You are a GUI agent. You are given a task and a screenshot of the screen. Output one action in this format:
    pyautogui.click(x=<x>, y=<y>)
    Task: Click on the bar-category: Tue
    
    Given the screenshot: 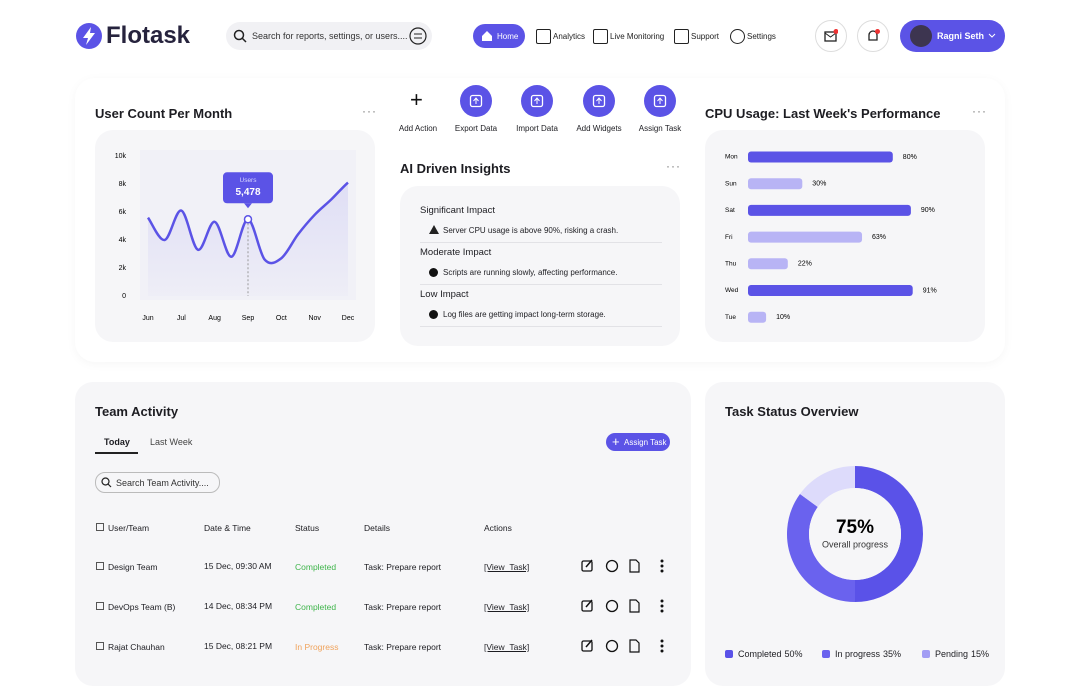 What is the action you would take?
    pyautogui.click(x=730, y=317)
    